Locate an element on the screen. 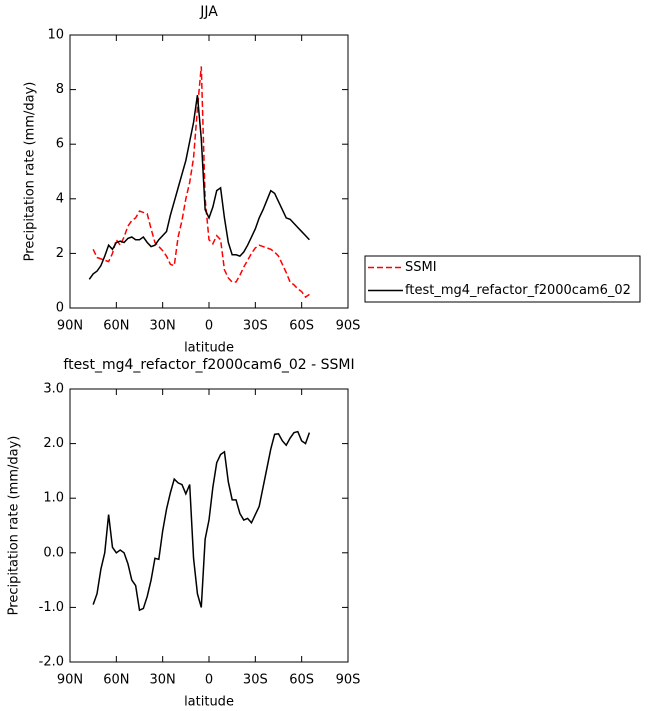  chart-title: ftest_mg4_refactor_f2000cam6_02 - SSMI is located at coordinates (208, 365).